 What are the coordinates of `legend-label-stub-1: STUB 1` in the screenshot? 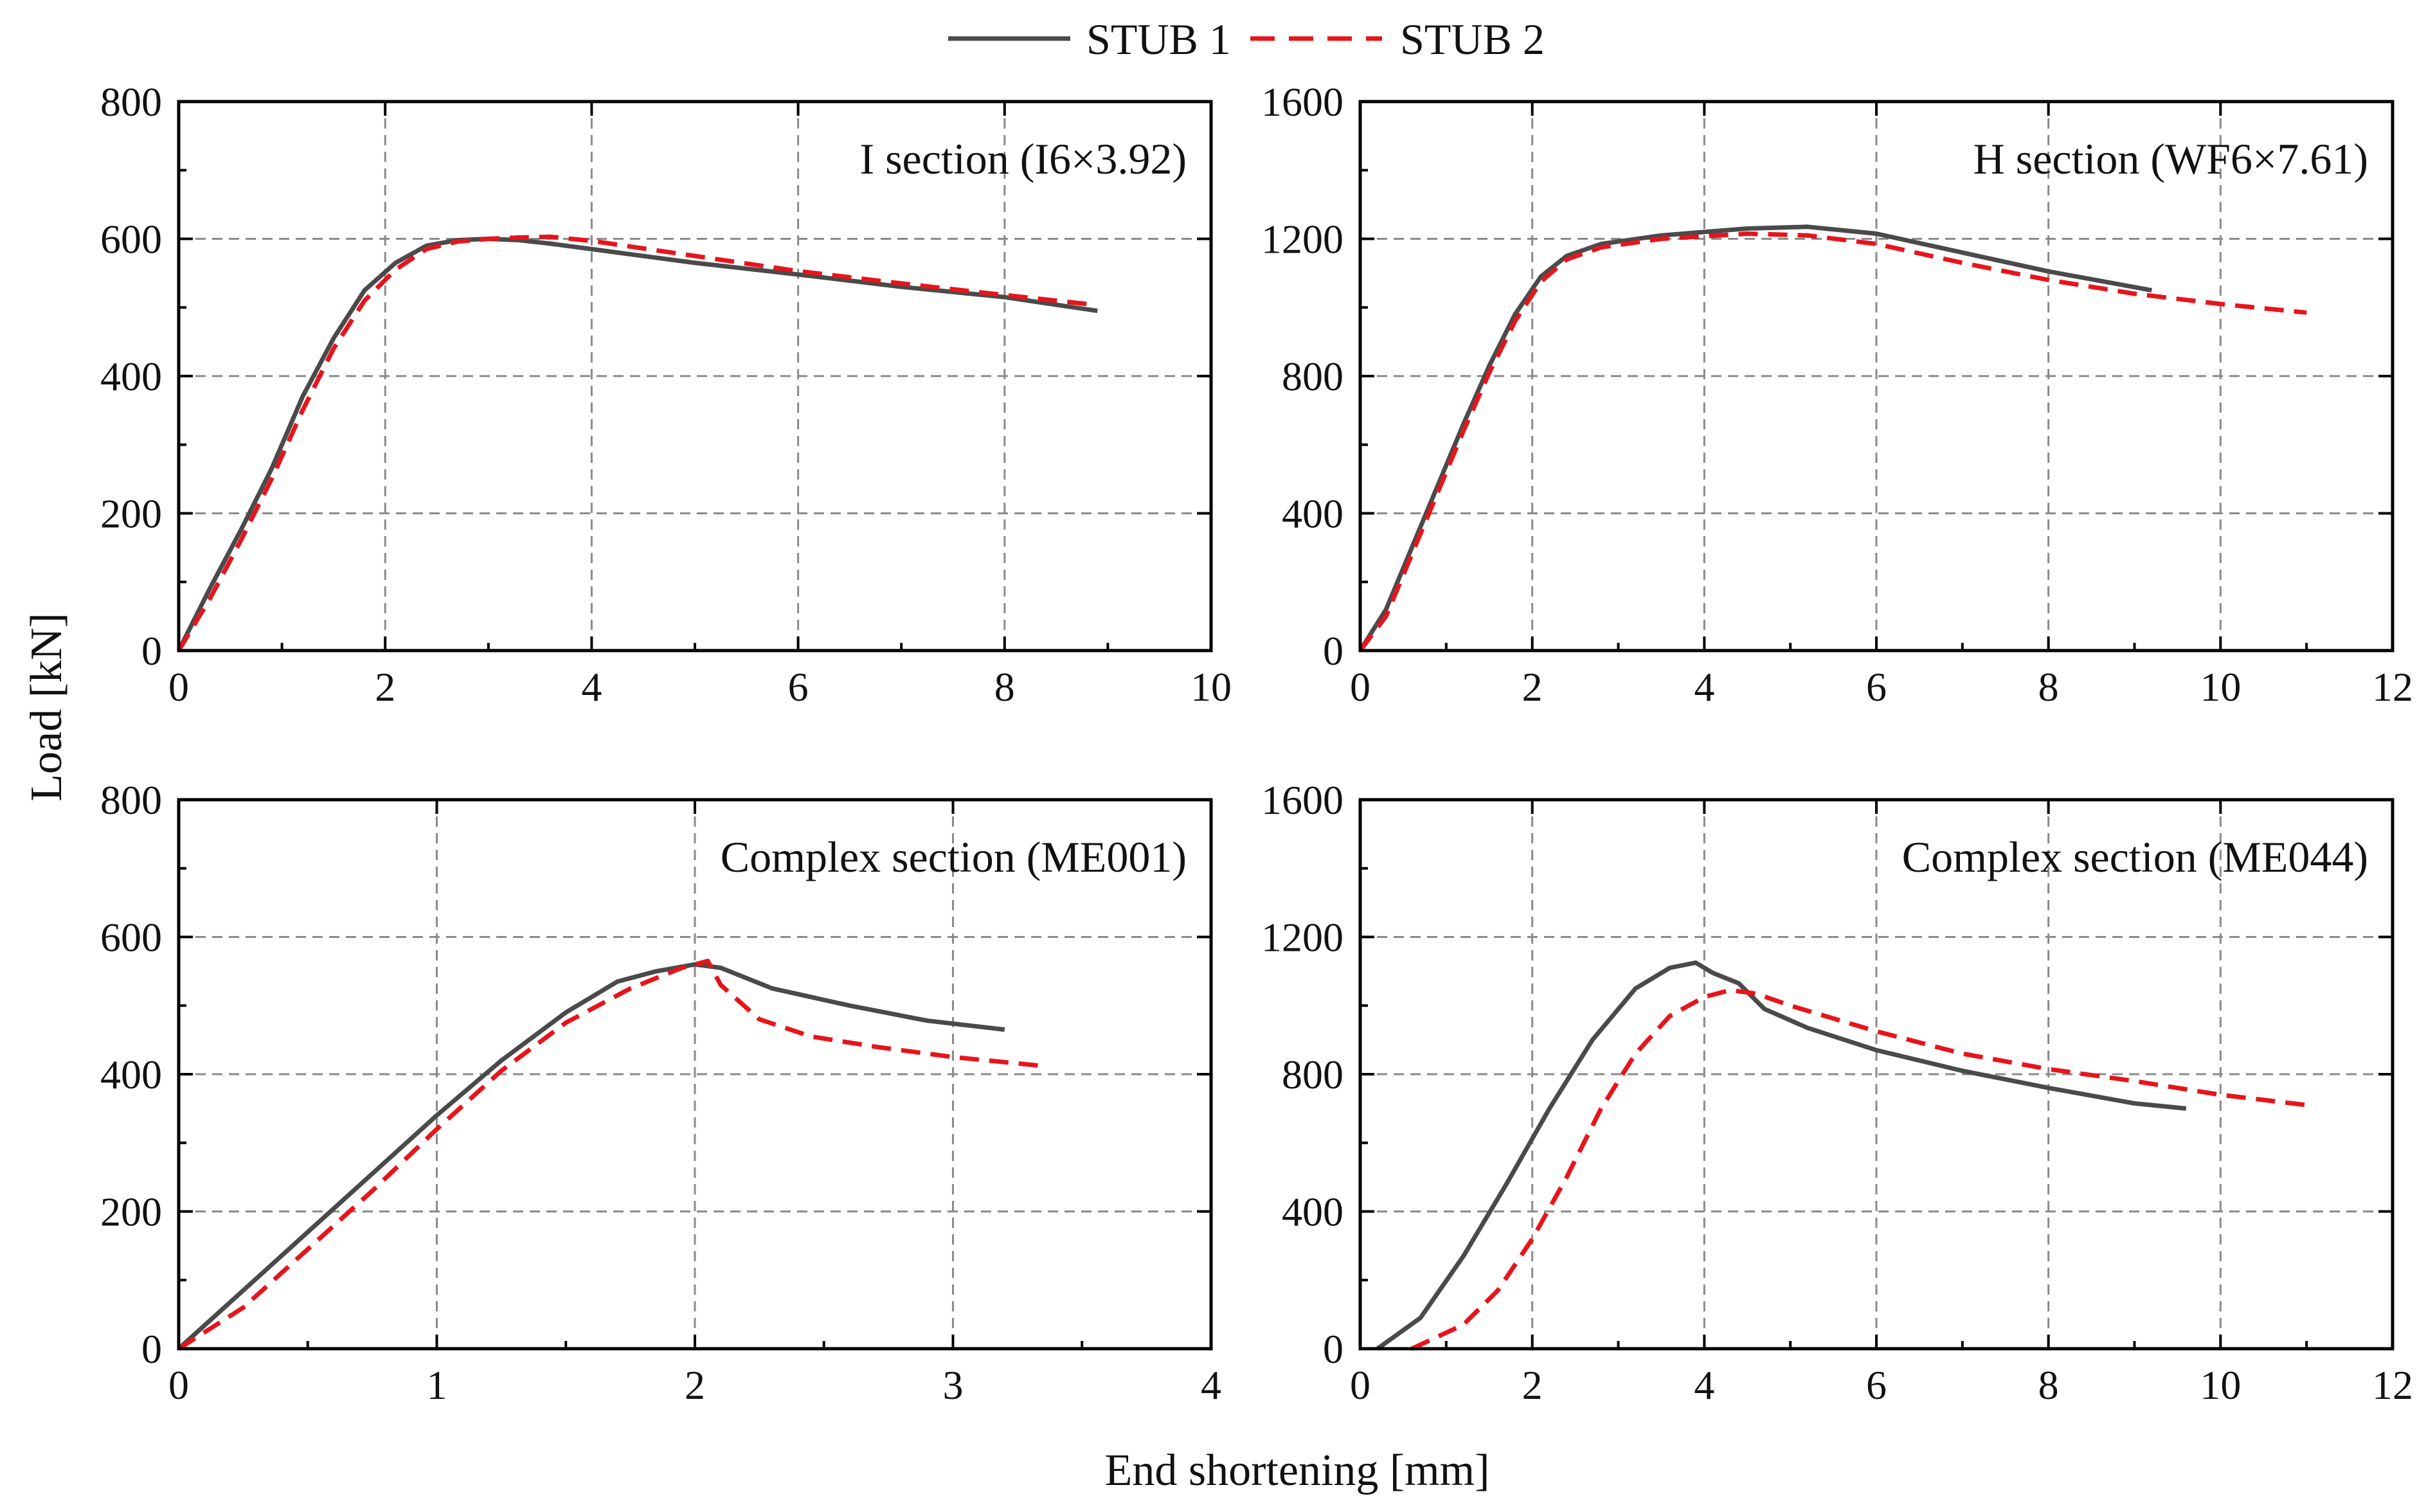 It's located at (1158, 39).